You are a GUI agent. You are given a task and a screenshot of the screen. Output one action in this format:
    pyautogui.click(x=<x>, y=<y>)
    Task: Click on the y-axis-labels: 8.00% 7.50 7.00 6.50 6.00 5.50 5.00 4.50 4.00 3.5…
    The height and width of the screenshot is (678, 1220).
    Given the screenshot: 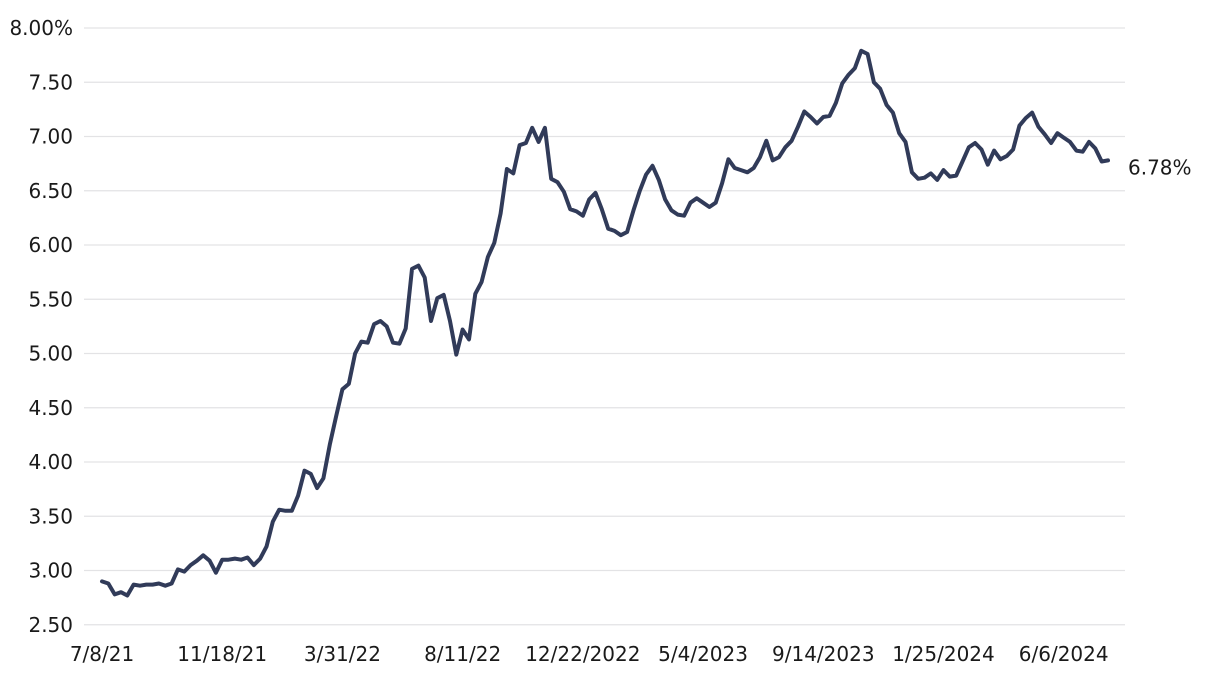 What is the action you would take?
    pyautogui.click(x=41, y=326)
    